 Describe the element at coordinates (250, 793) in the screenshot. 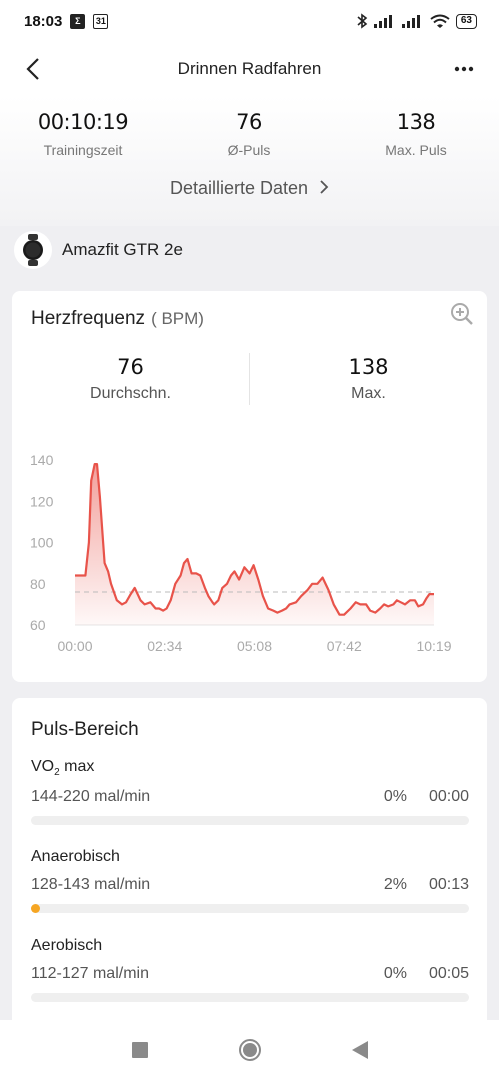

I see `zone-vo2max: VO2 max 144-220 mal/min 0% 00:00` at that location.